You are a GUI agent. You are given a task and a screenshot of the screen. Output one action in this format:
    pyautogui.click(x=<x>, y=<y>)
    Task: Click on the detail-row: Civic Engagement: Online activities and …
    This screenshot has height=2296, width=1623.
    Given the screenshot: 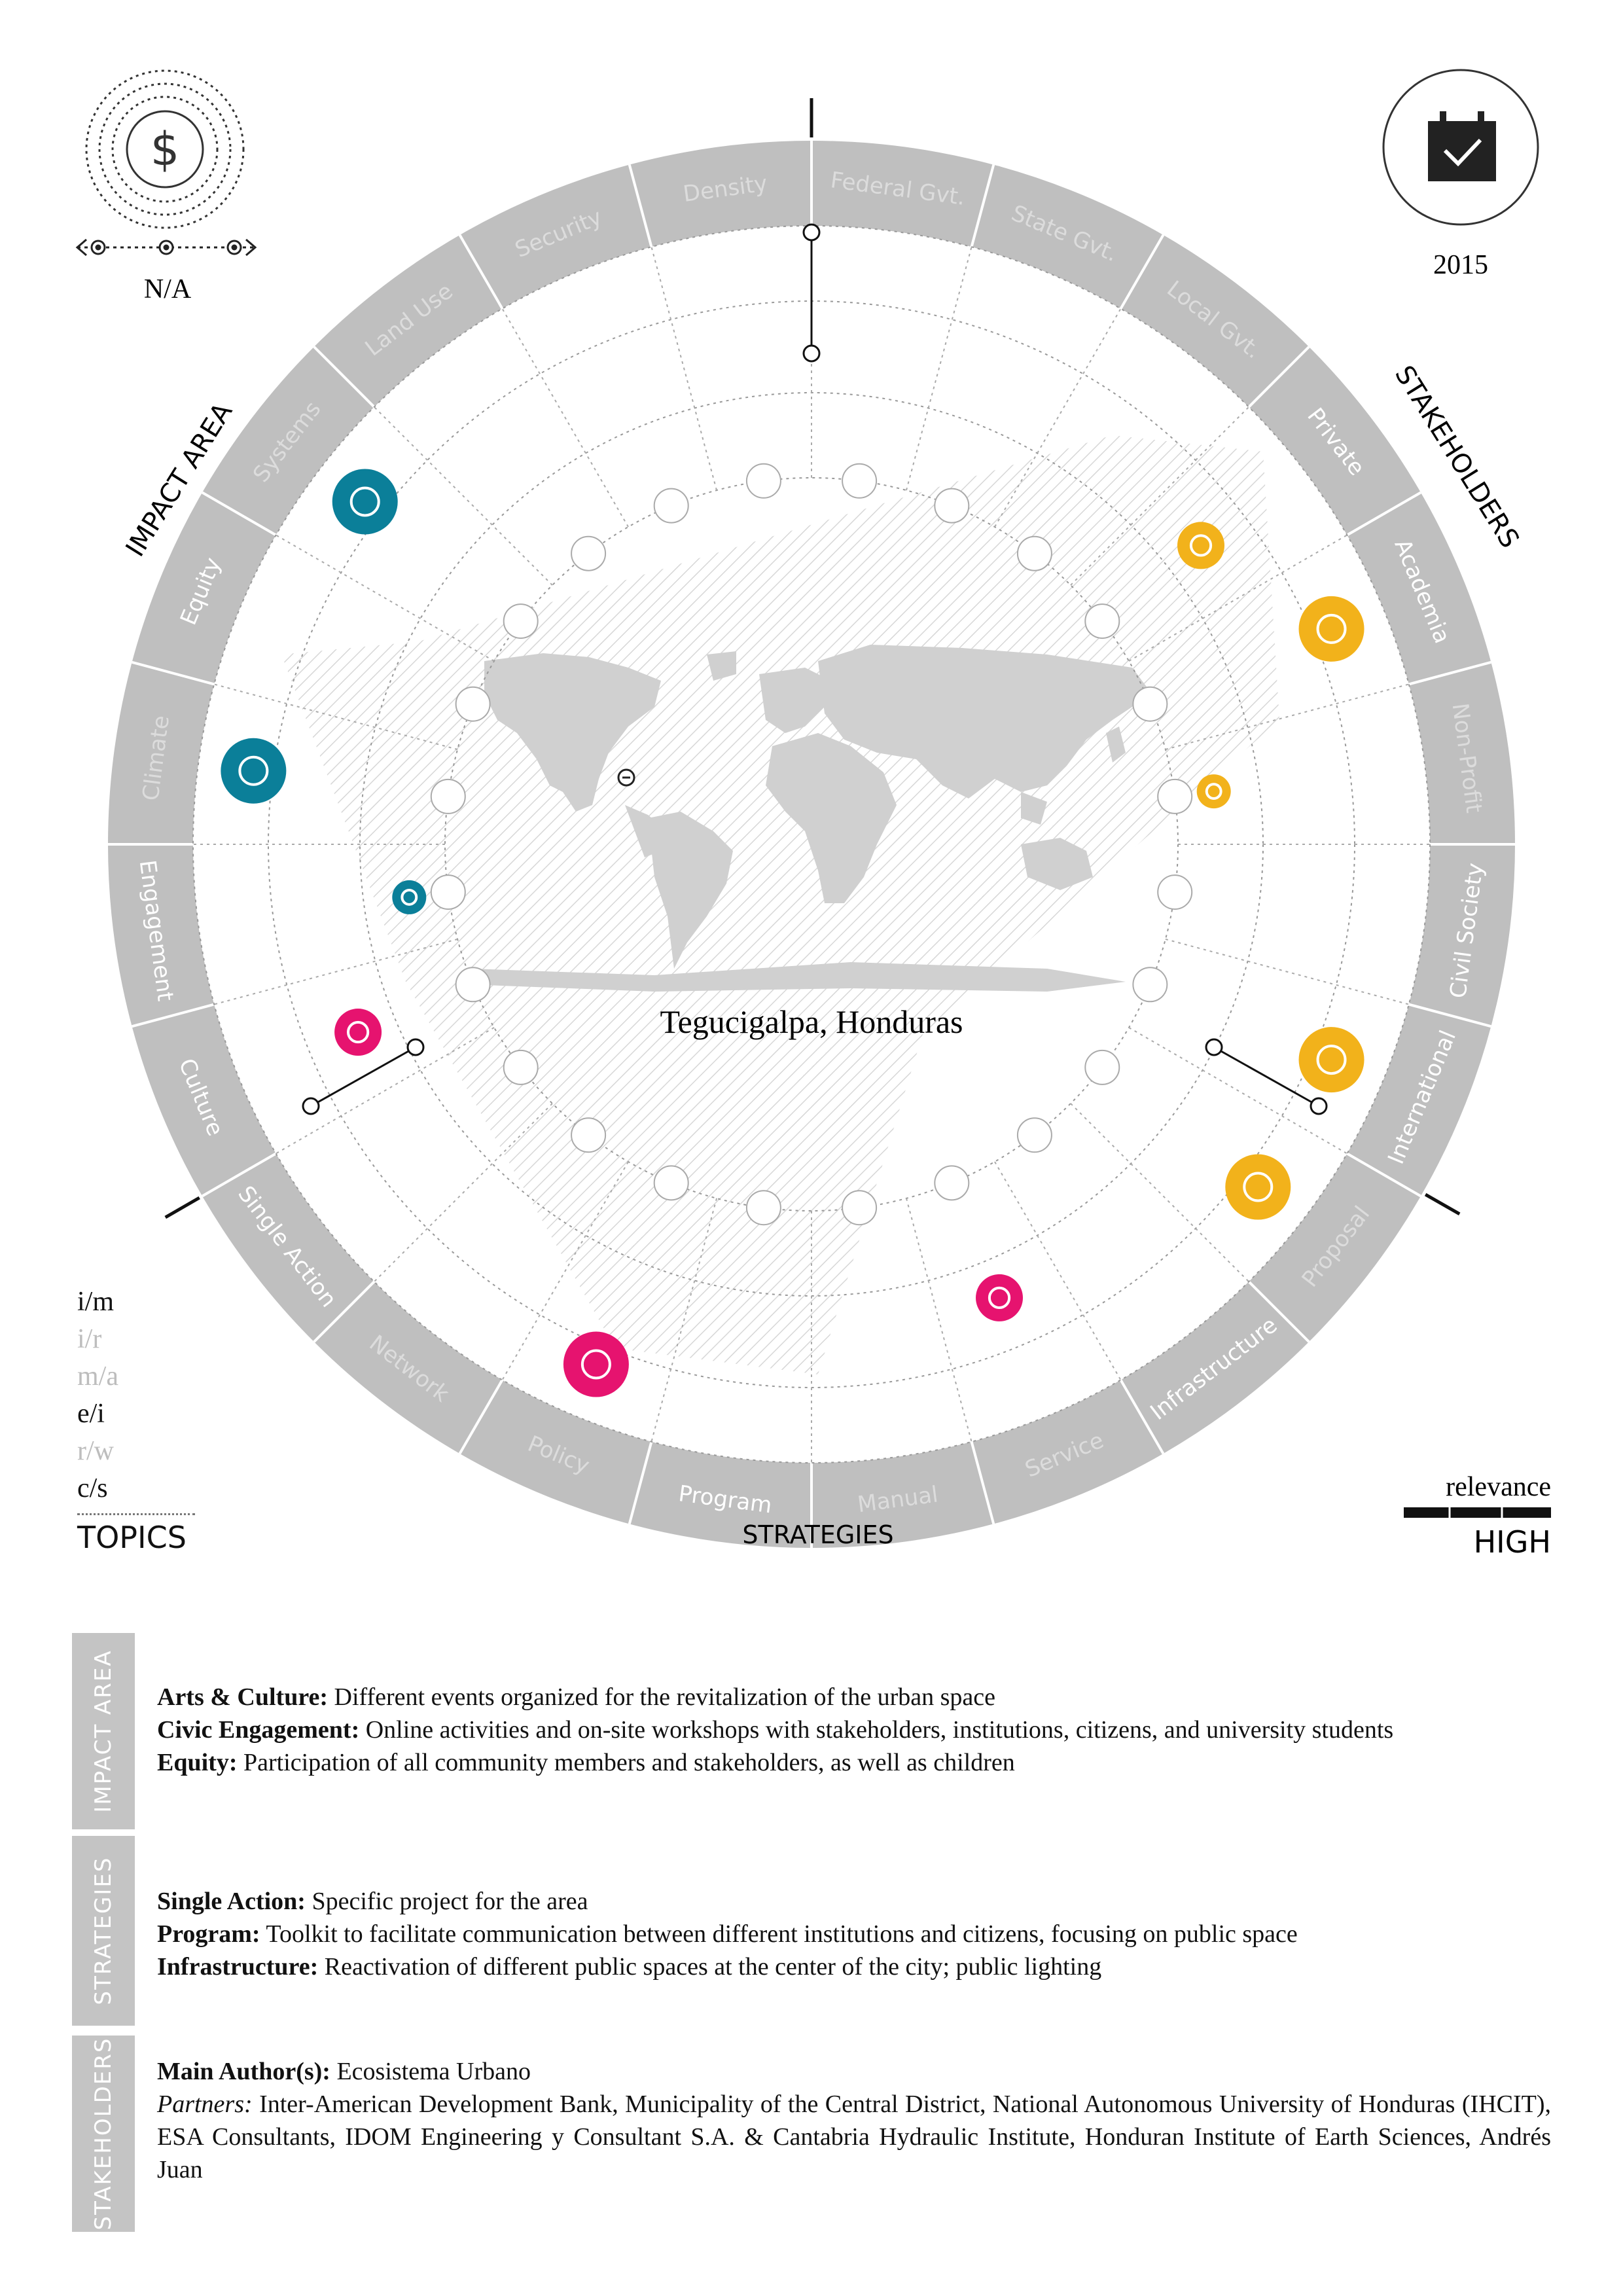 What is the action you would take?
    pyautogui.click(x=776, y=1730)
    